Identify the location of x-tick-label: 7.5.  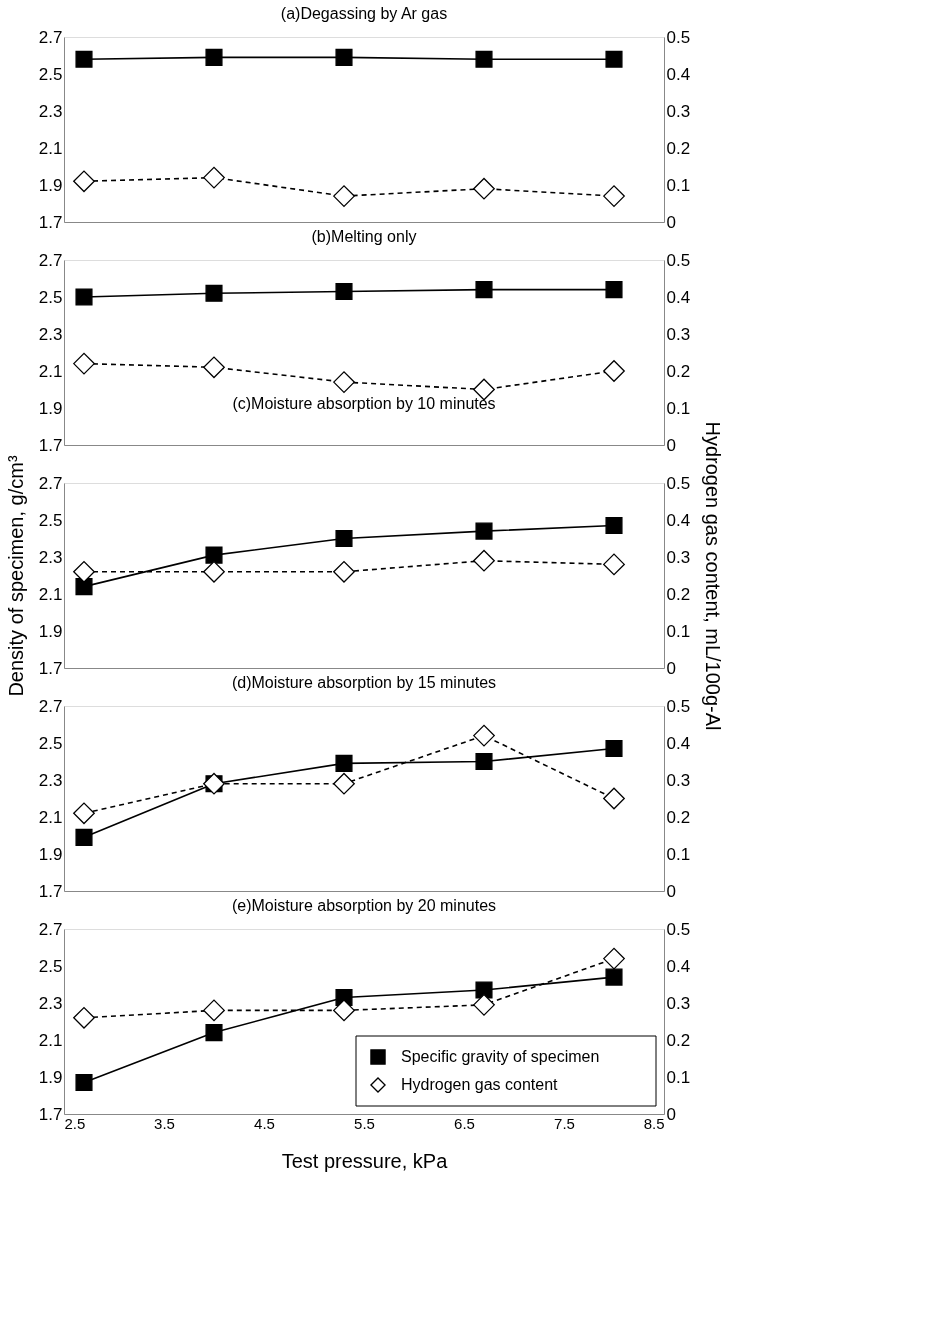
(564, 1123).